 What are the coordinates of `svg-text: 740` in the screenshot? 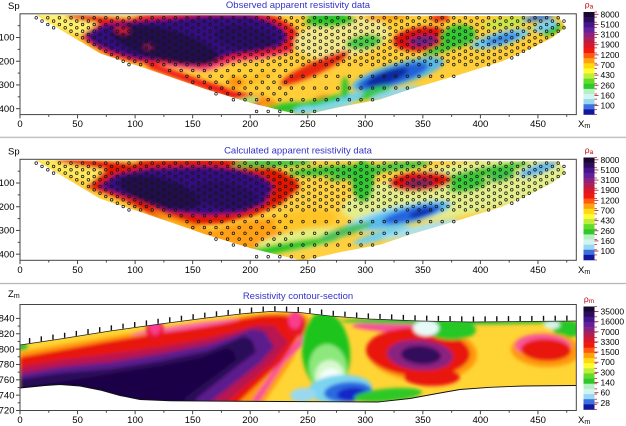 It's located at (7, 395).